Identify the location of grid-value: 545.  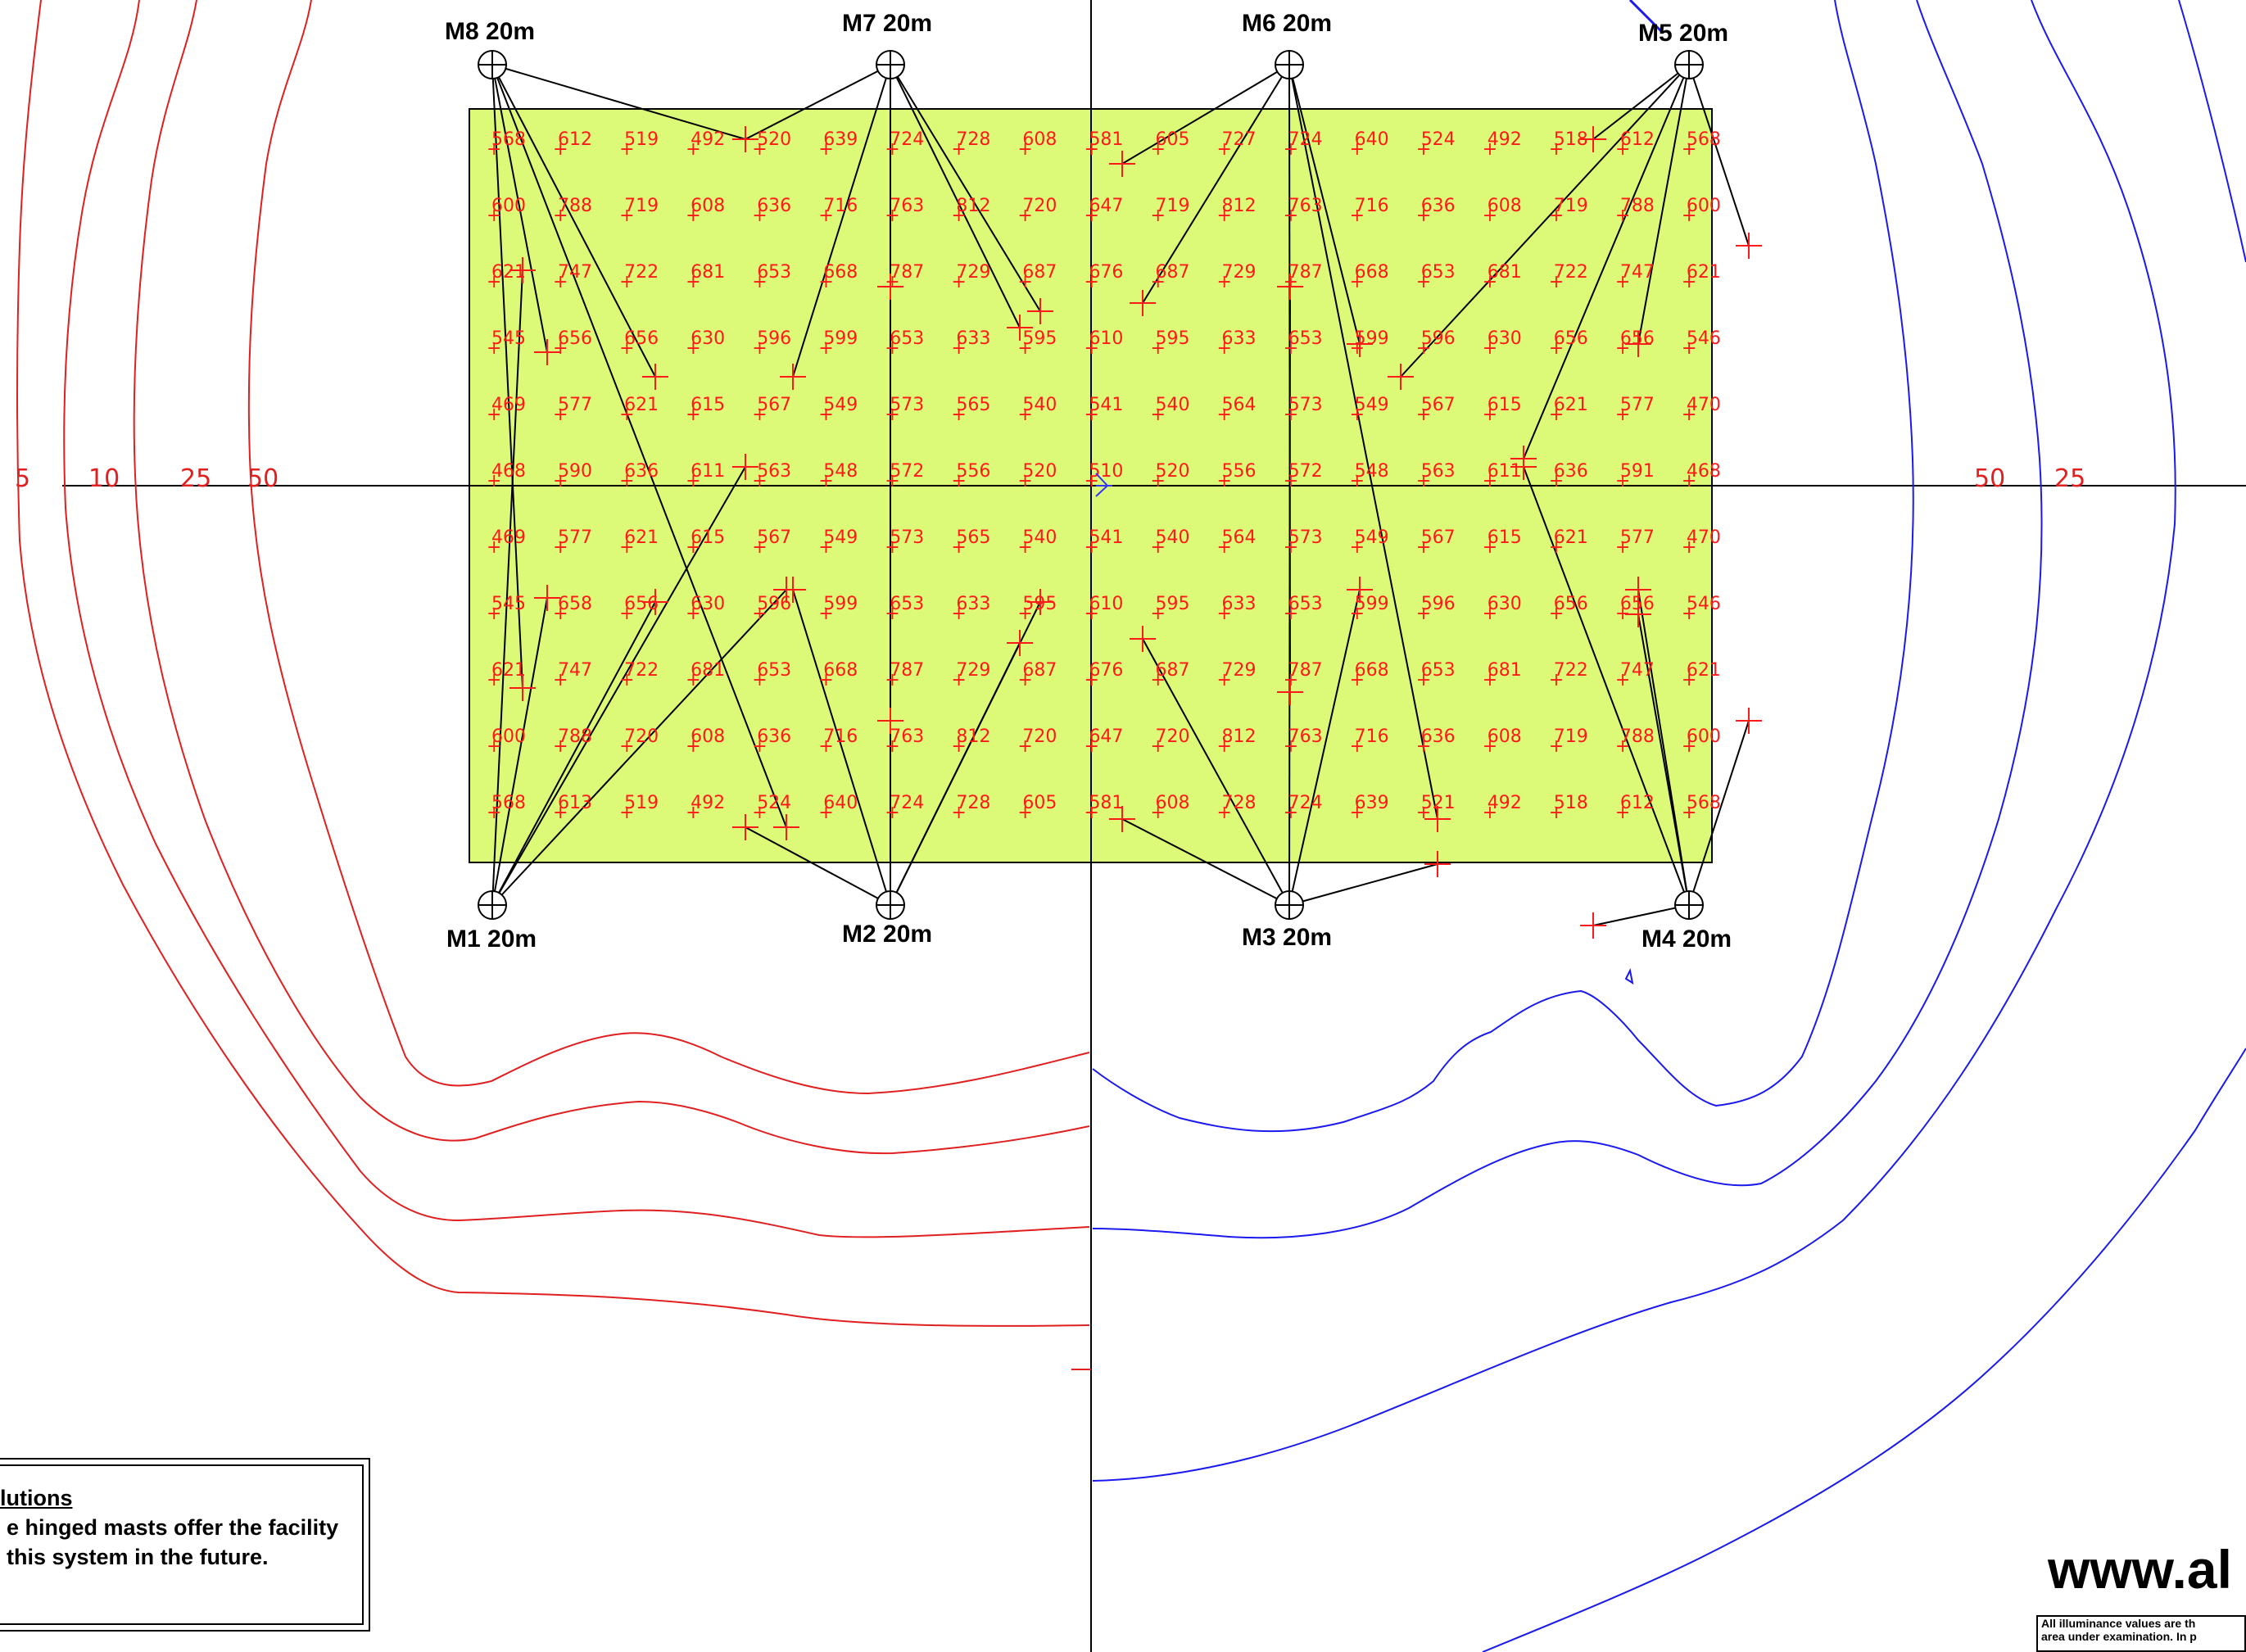
(508, 338).